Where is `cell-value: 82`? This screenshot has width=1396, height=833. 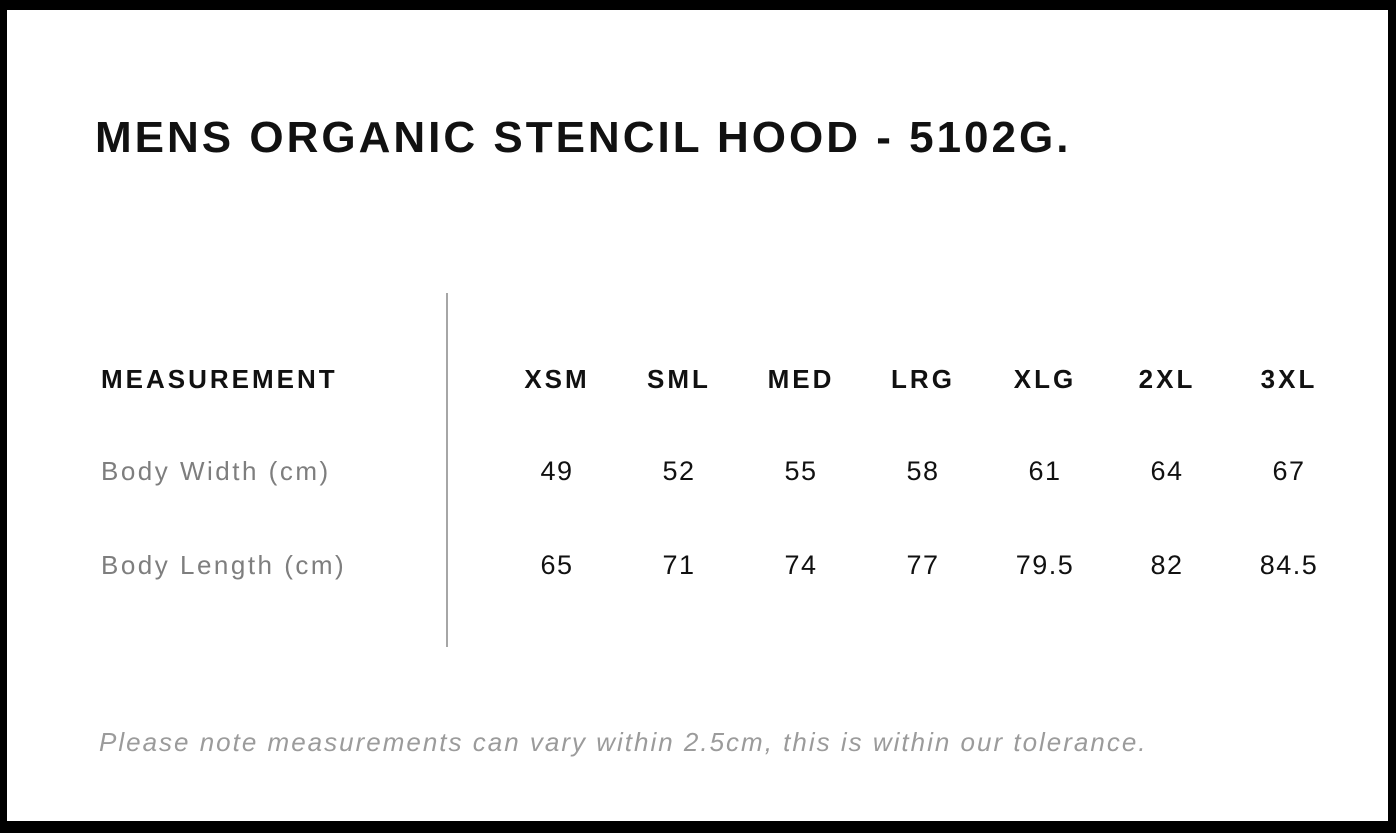
cell-value: 82 is located at coordinates (1167, 564).